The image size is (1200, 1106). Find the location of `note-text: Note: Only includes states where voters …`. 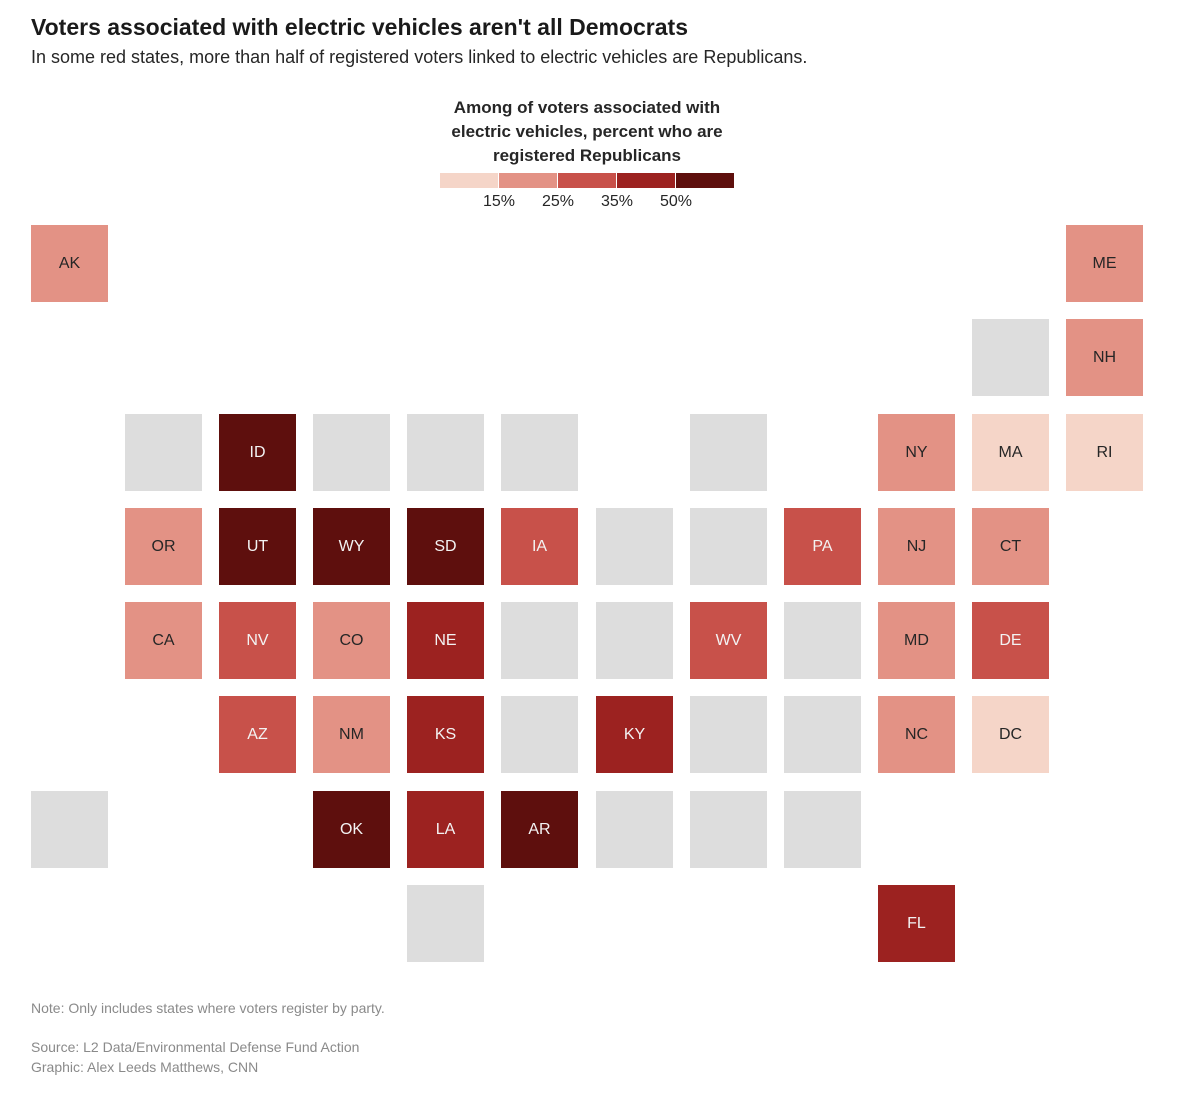

note-text: Note: Only includes states where voters … is located at coordinates (208, 1008).